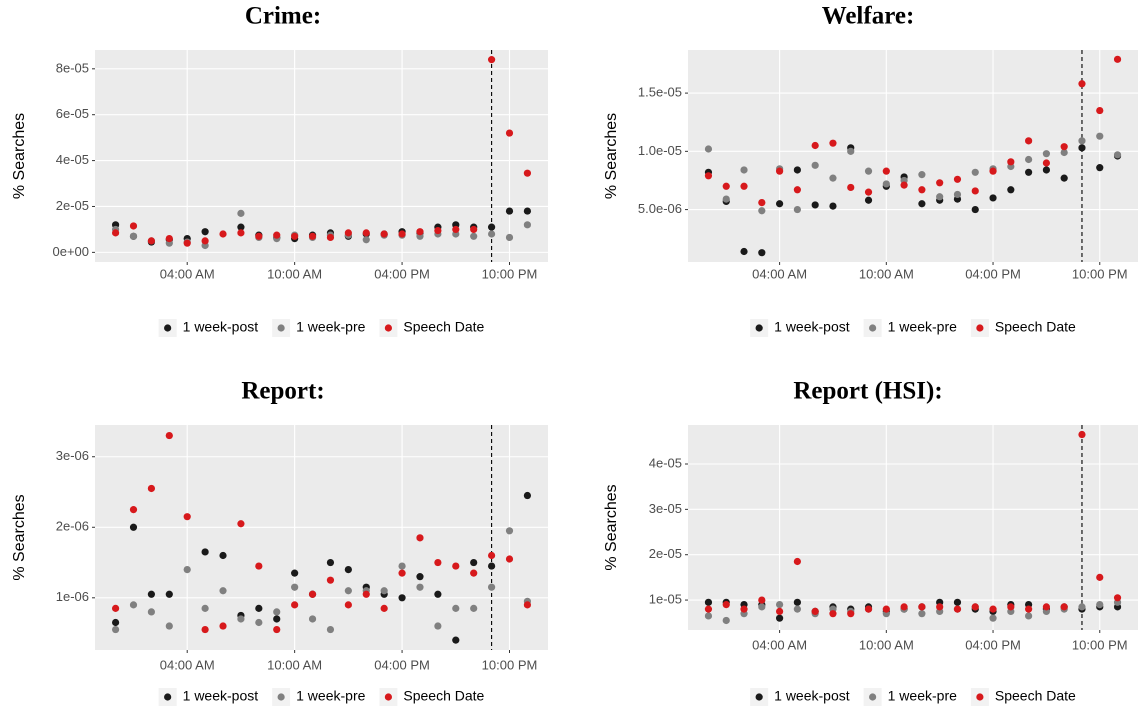 This screenshot has height=712, width=1145. I want to click on legend-label: Speech Date, so click(1035, 696).